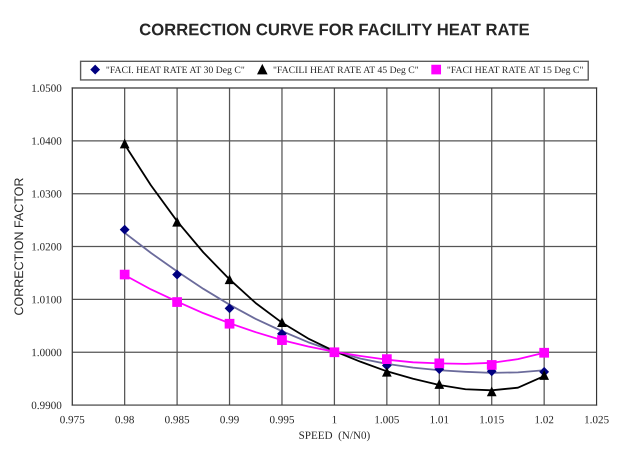 The width and height of the screenshot is (628, 463). What do you see at coordinates (47, 352) in the screenshot?
I see `y-tick-label: 1.0000` at bounding box center [47, 352].